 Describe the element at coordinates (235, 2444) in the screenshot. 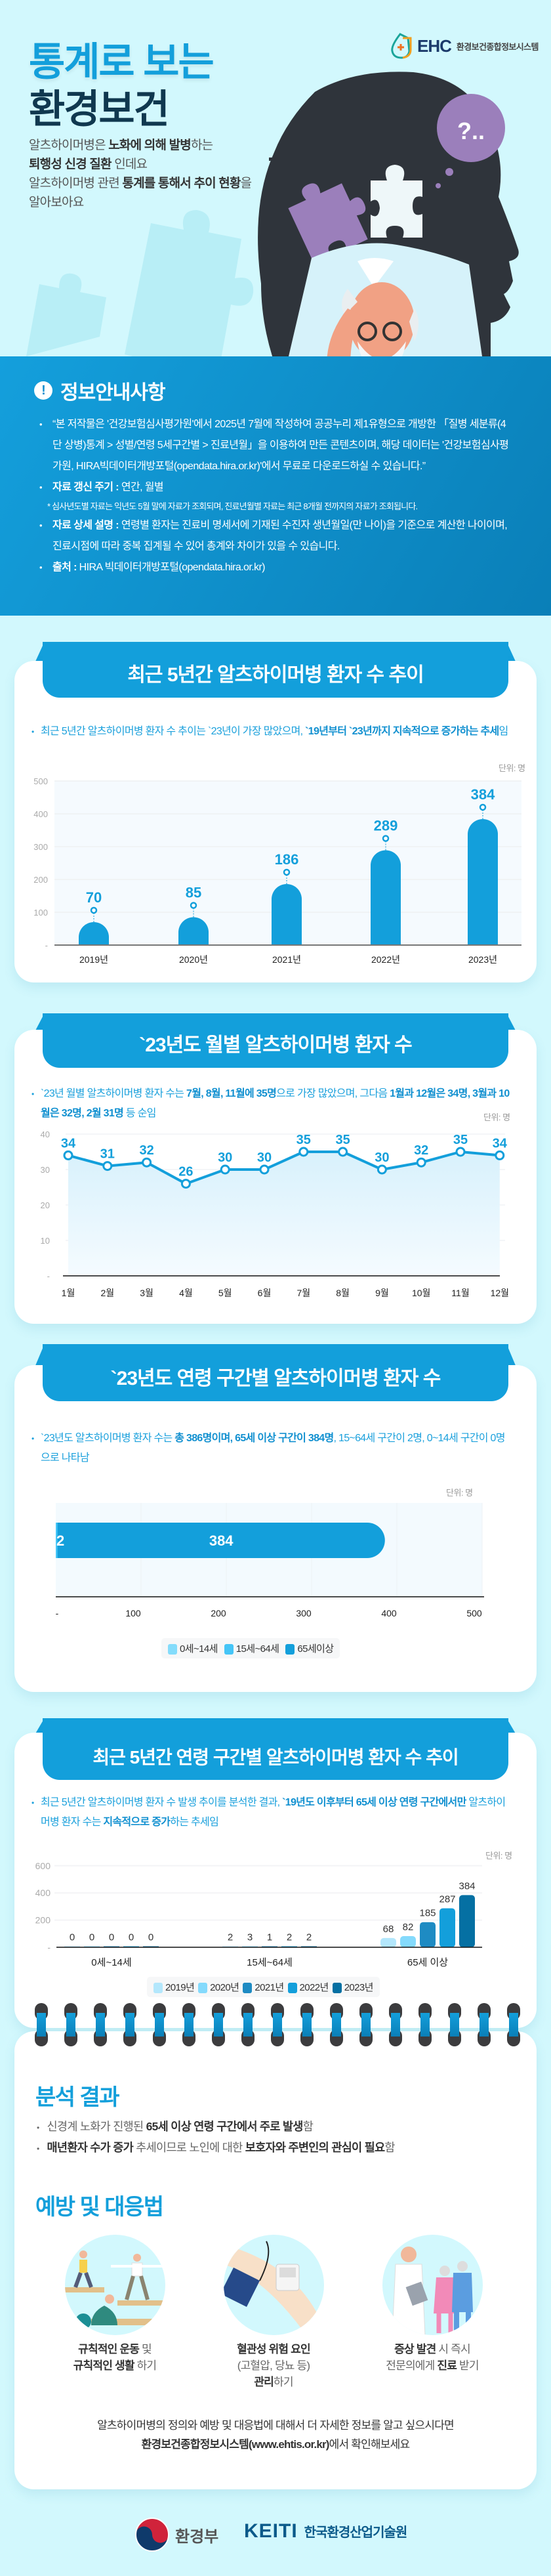

I see `emphasis-text: 환경보건종합정보시스템(www.ehtis.or.kr)` at that location.